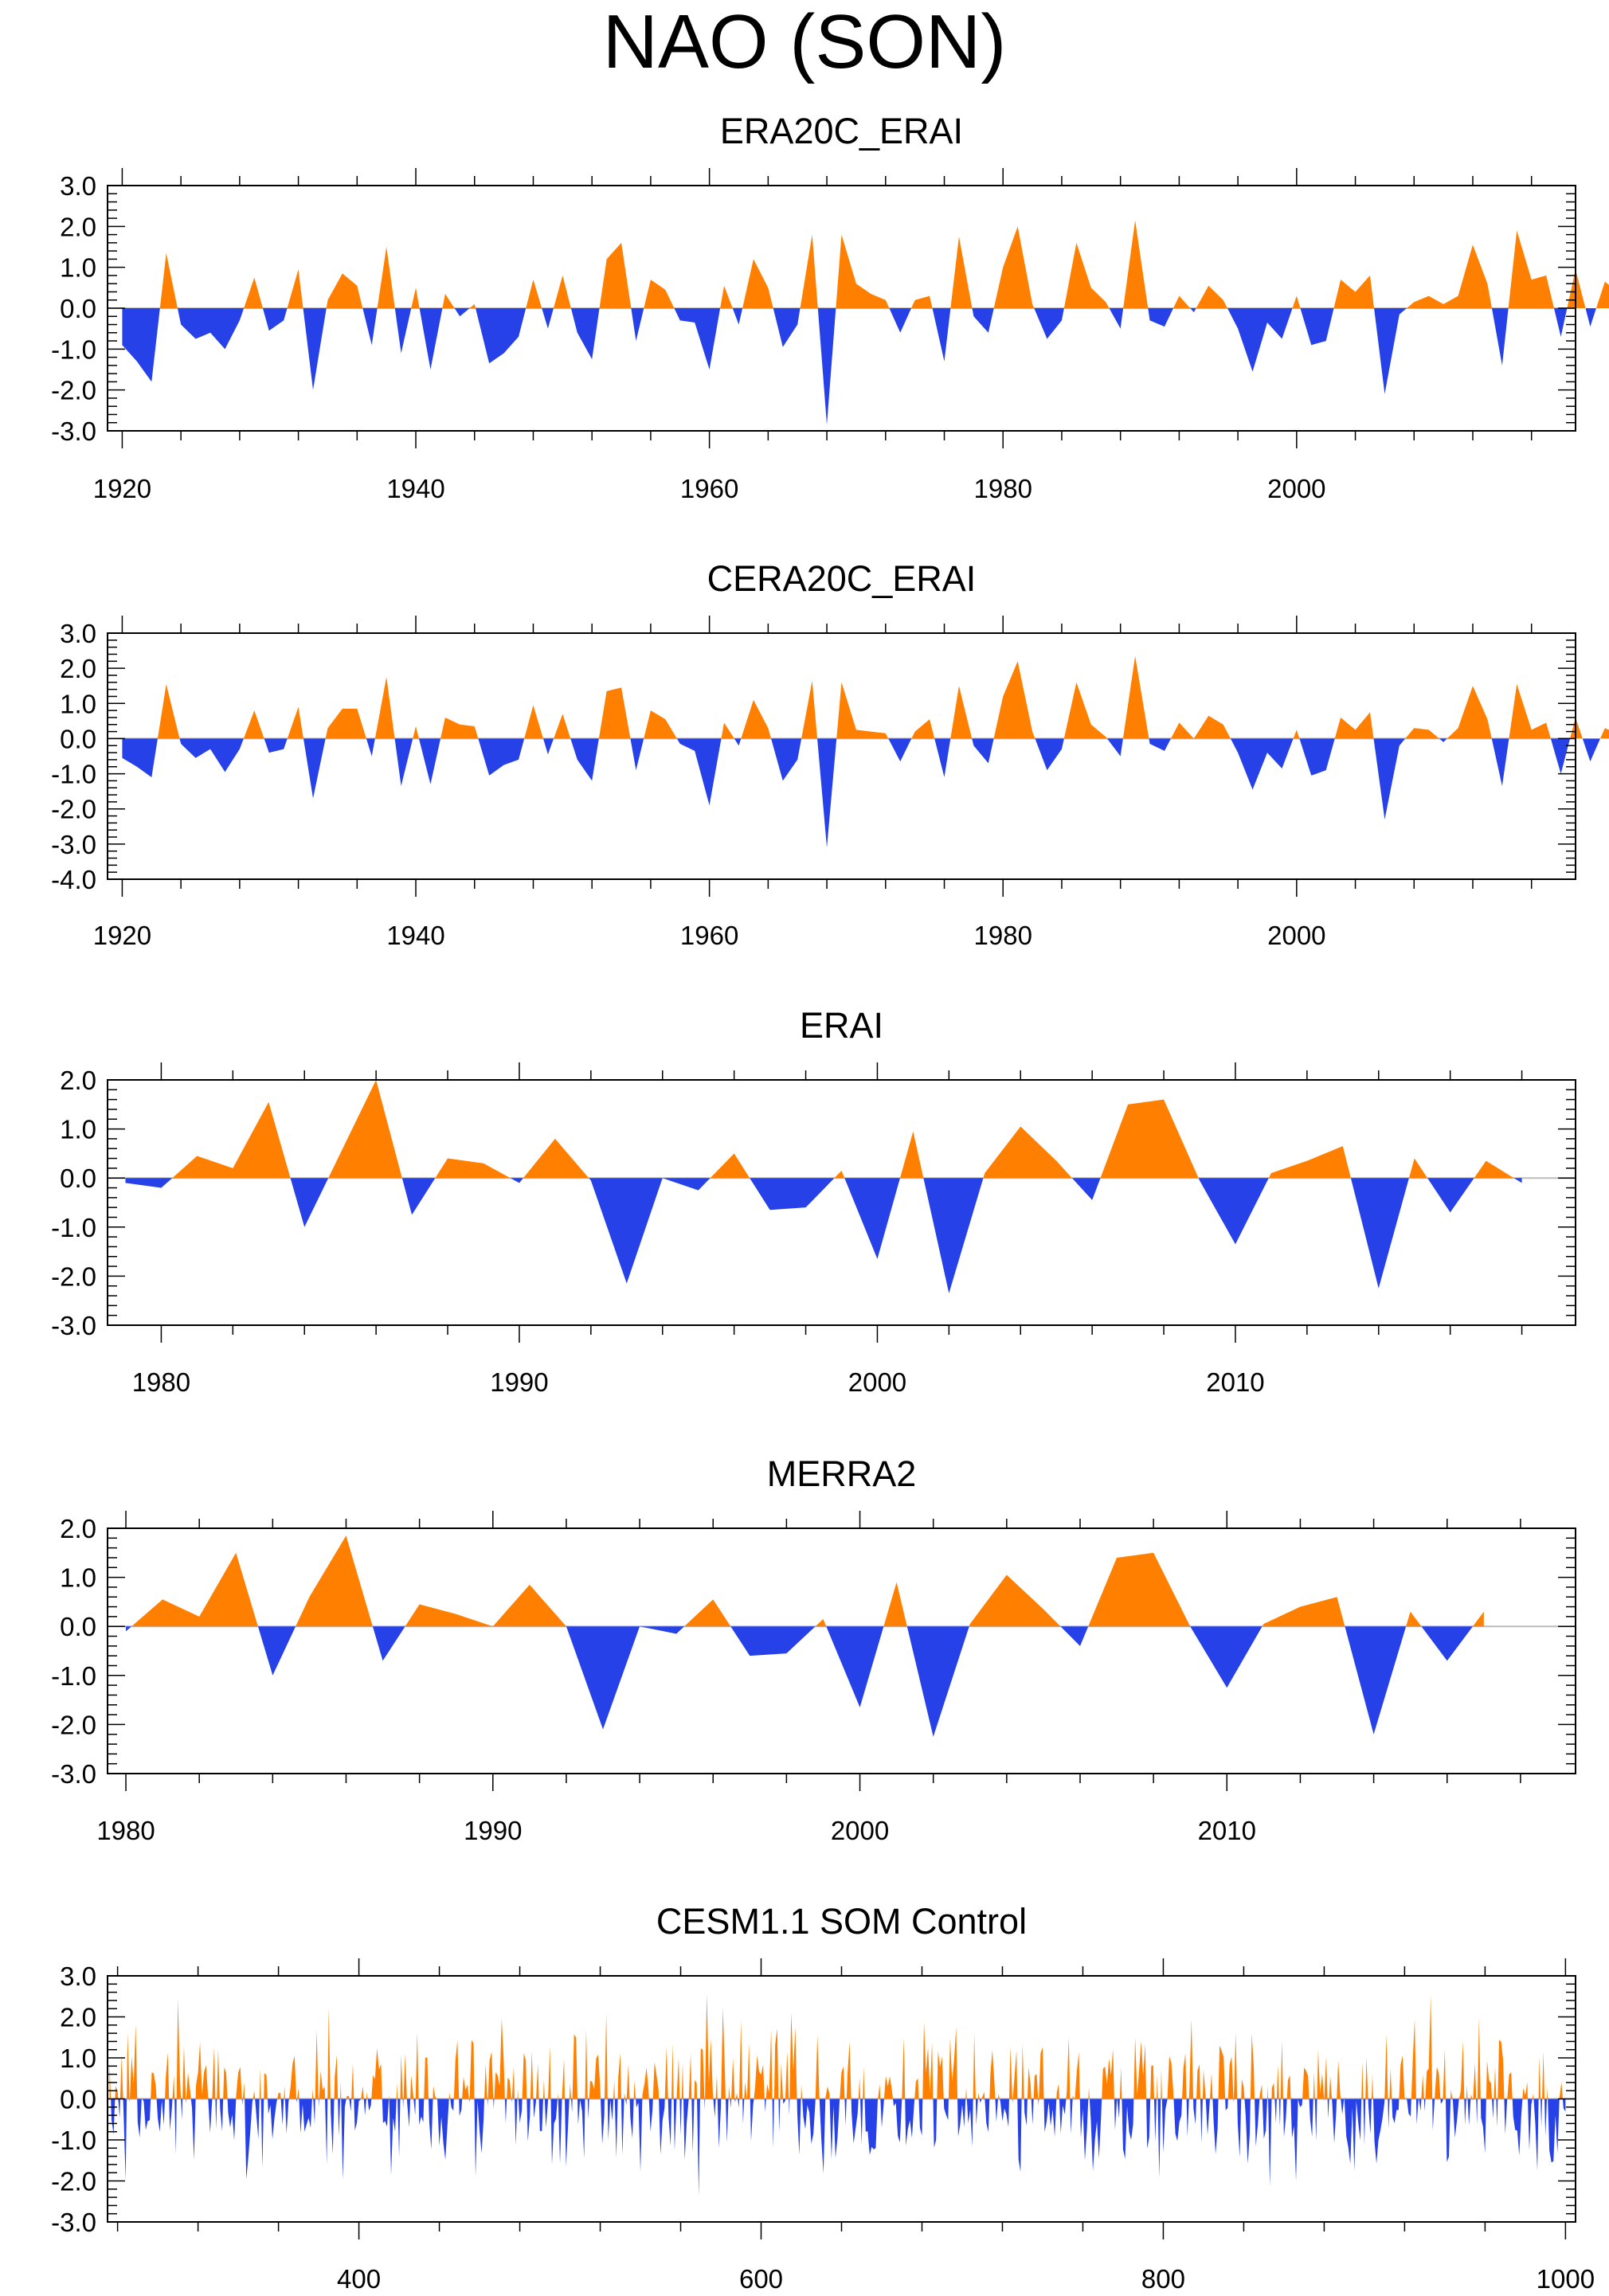 This screenshot has width=1609, height=2296. I want to click on chart-title: ERA20C_ERAI, so click(842, 131).